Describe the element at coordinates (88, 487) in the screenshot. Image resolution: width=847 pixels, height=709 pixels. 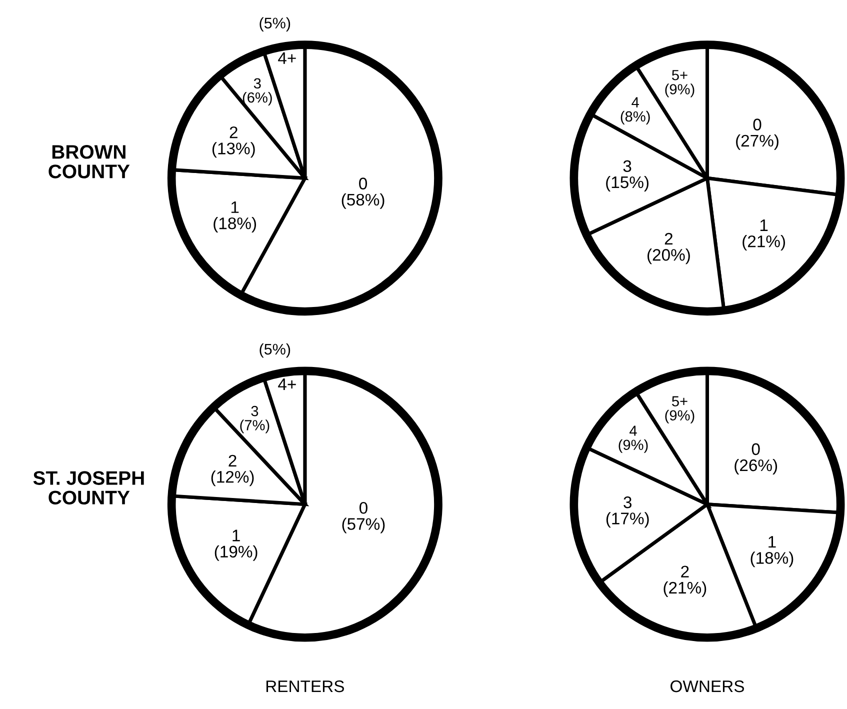
I see `text: ST. JOSEPH COUNTY` at that location.